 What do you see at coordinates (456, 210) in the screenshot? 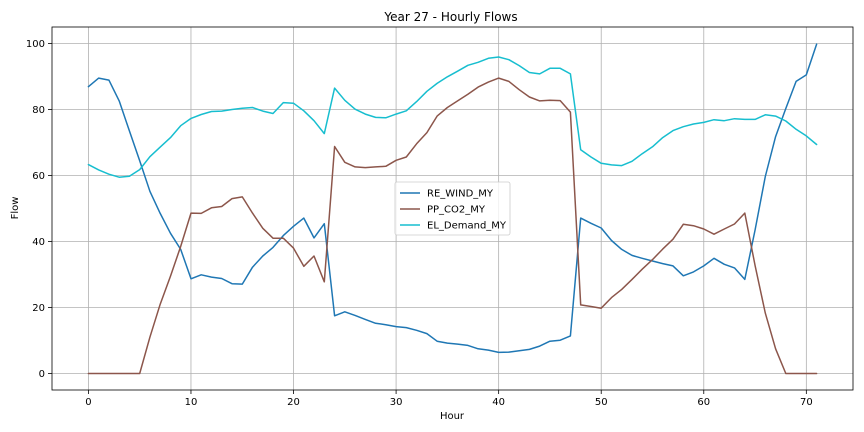
I see `legend-label: PP_CO2_MY` at bounding box center [456, 210].